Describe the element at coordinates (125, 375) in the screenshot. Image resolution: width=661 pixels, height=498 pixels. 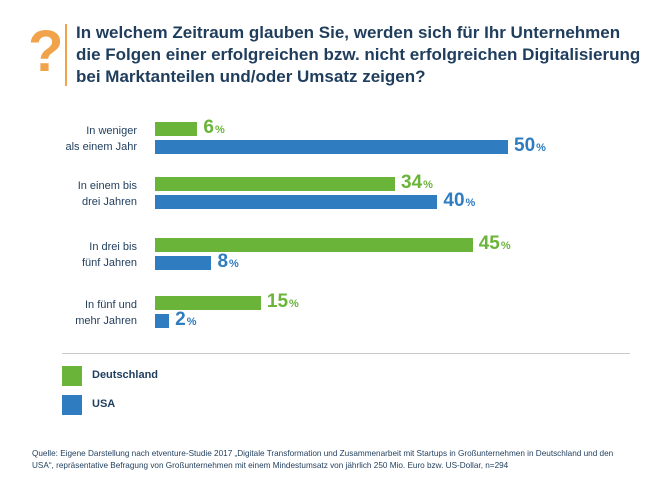
I see `legend-label-deutschland: Deutschland` at that location.